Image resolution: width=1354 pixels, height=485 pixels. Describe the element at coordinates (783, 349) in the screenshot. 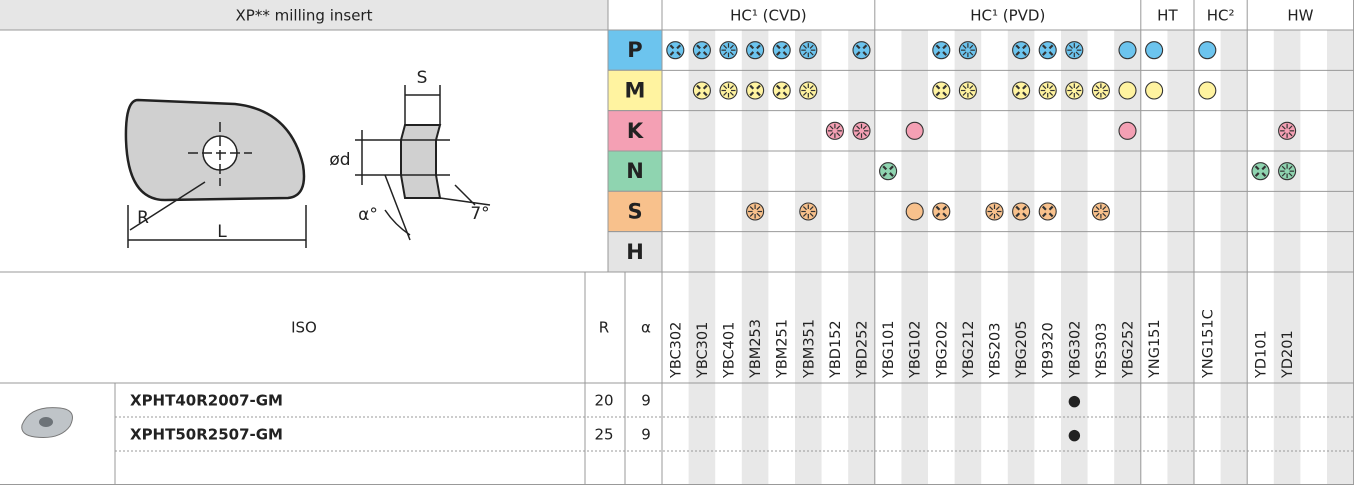

I see `grade-label: YBM251` at that location.